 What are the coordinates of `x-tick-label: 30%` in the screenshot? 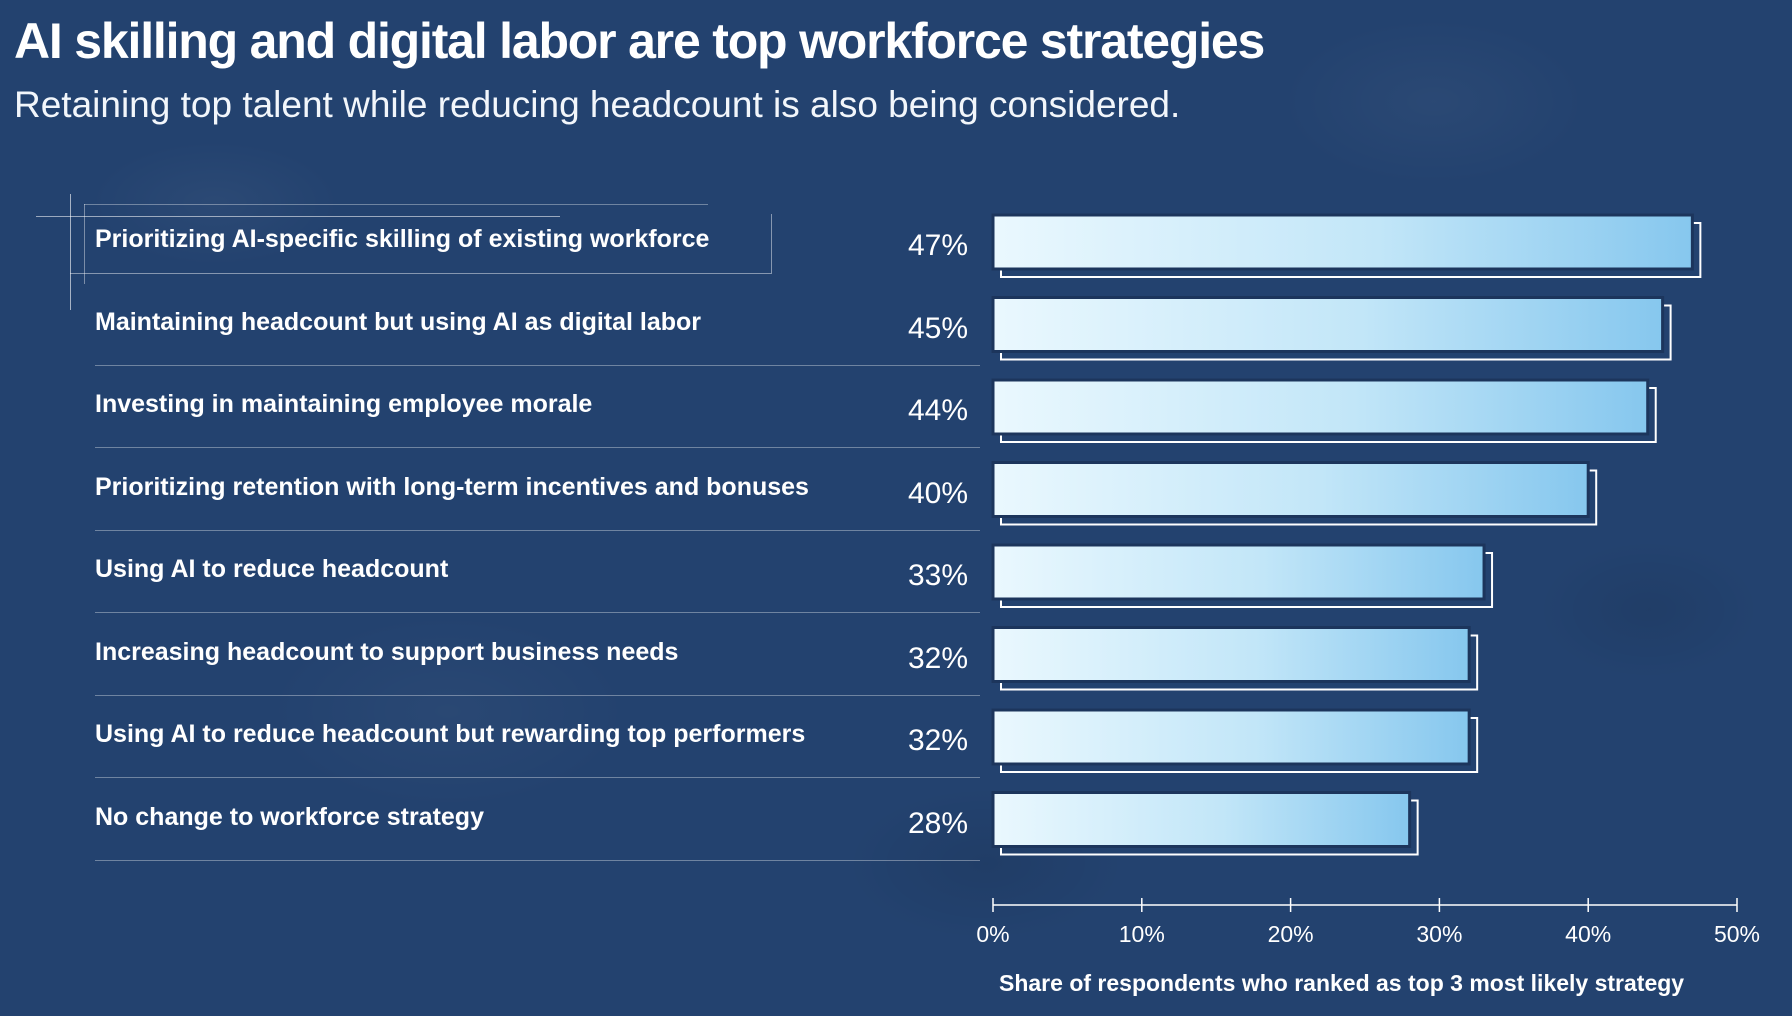 It's located at (1439, 934).